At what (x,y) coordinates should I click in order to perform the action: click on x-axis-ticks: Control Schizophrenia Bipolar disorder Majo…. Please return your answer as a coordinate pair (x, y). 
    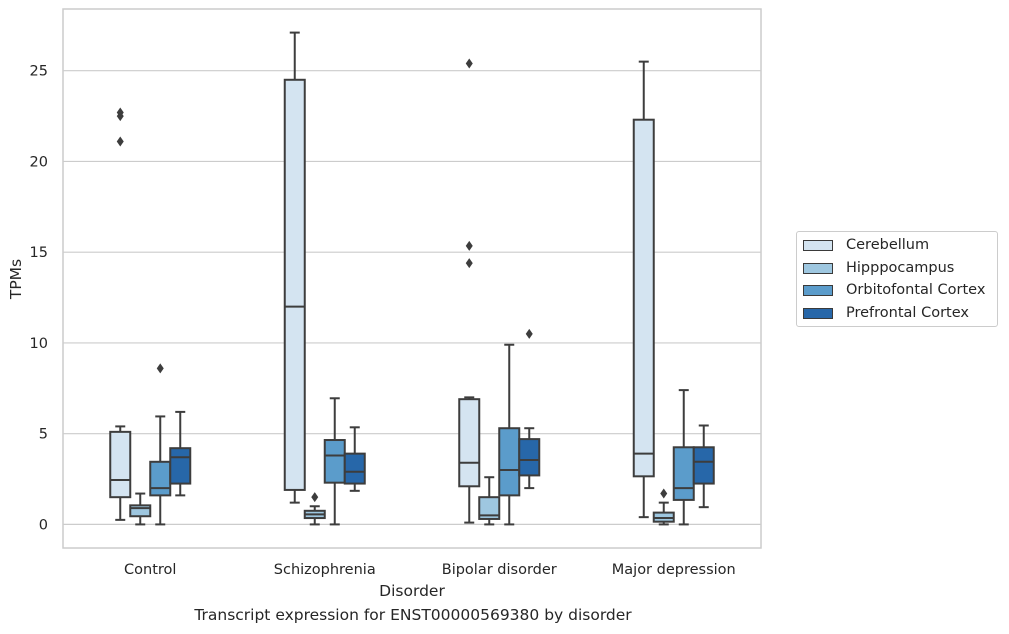
    Looking at the image, I should click on (430, 570).